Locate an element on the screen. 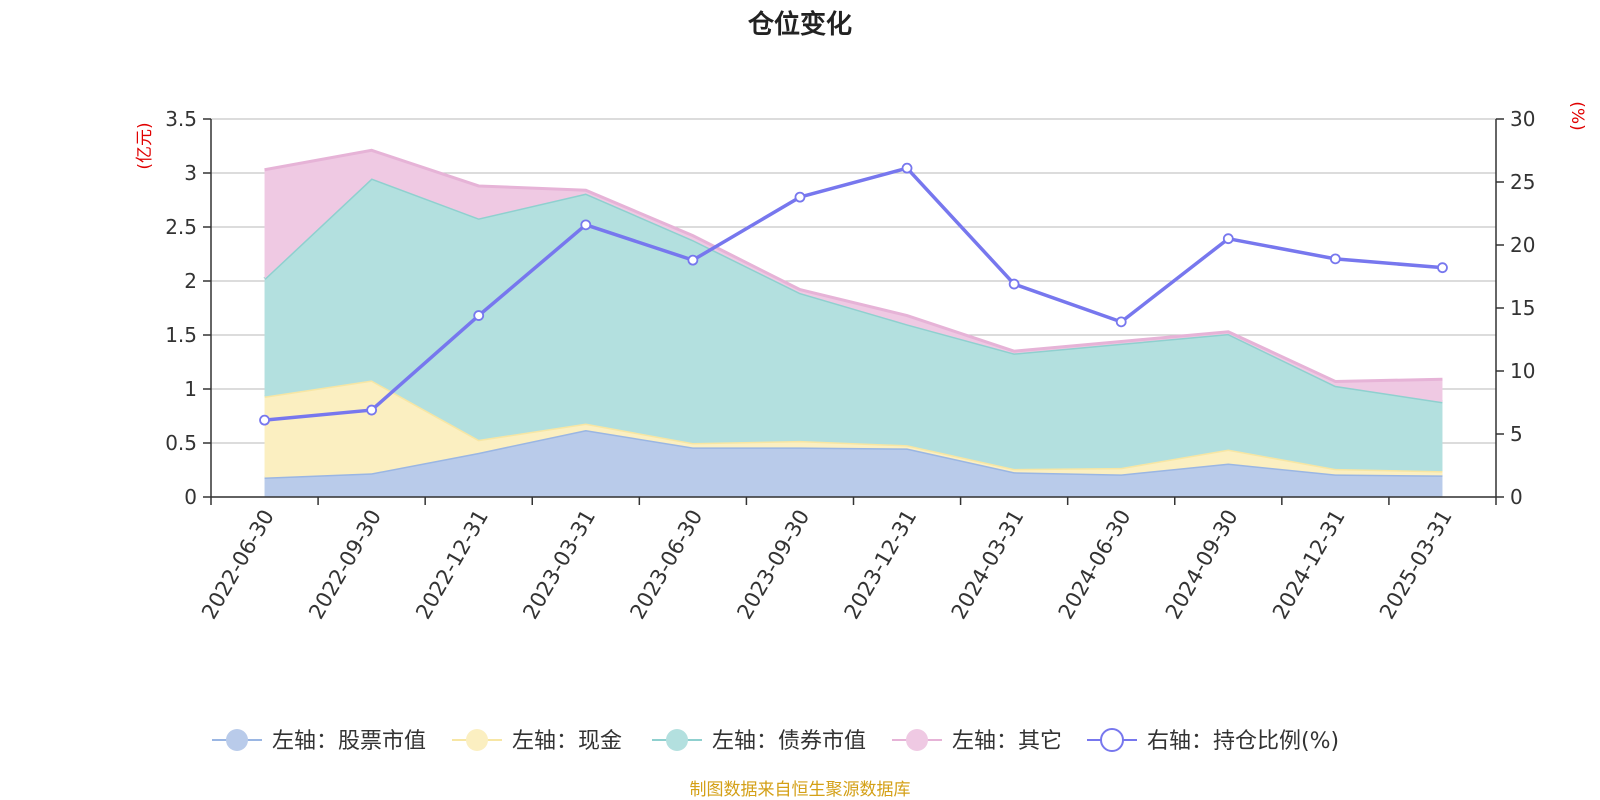 The height and width of the screenshot is (800, 1600). chart-title: 仓位变化 is located at coordinates (799, 24).